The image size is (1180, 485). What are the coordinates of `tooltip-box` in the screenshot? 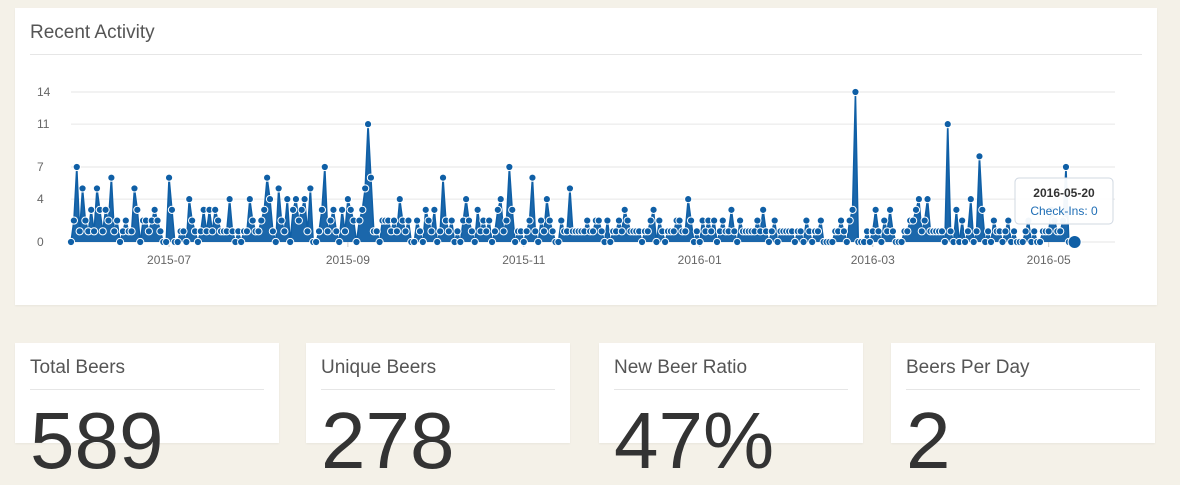 It's located at (1064, 201).